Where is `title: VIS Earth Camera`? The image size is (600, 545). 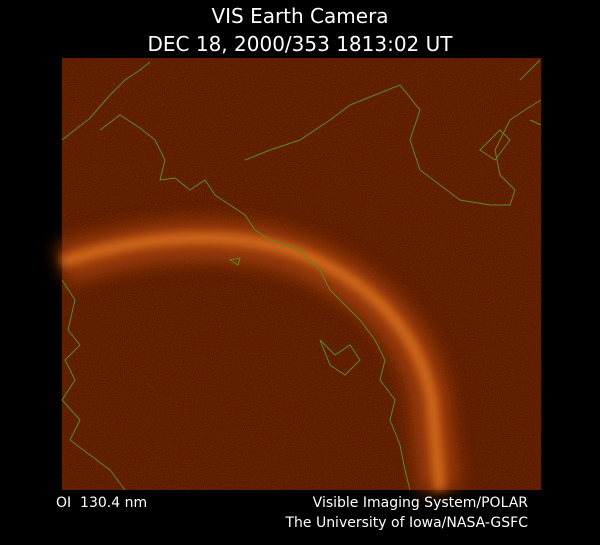 title: VIS Earth Camera is located at coordinates (299, 16).